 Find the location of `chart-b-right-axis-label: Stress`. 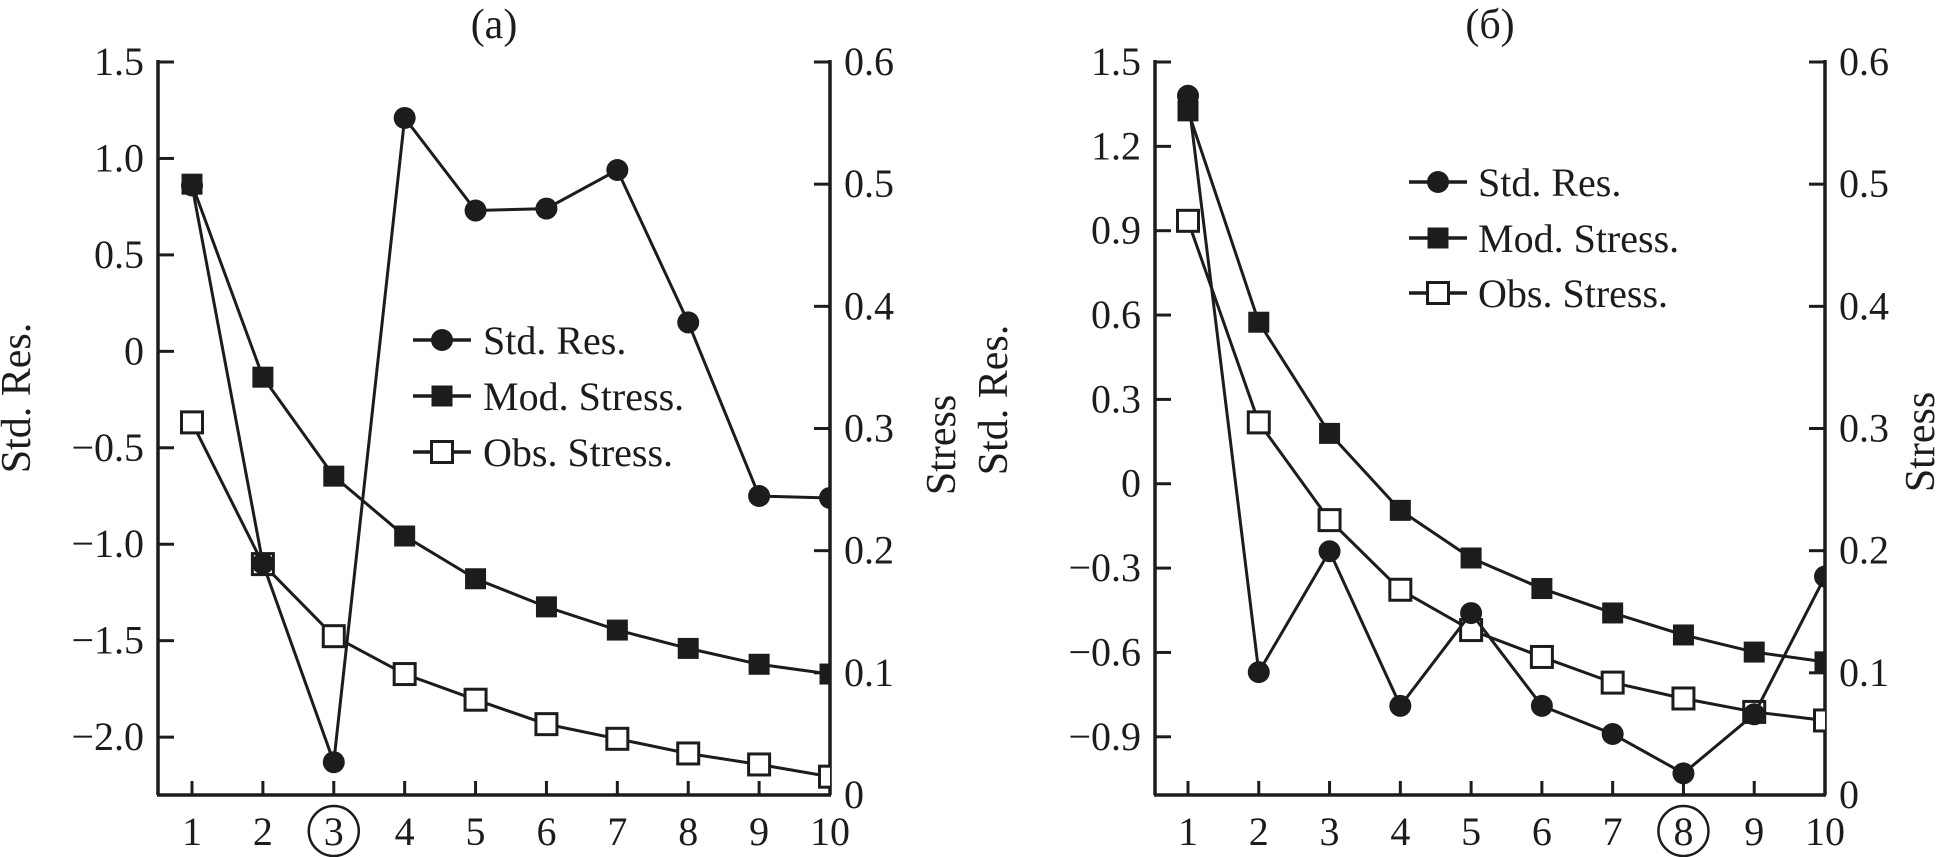

chart-b-right-axis-label: Stress is located at coordinates (1921, 442).